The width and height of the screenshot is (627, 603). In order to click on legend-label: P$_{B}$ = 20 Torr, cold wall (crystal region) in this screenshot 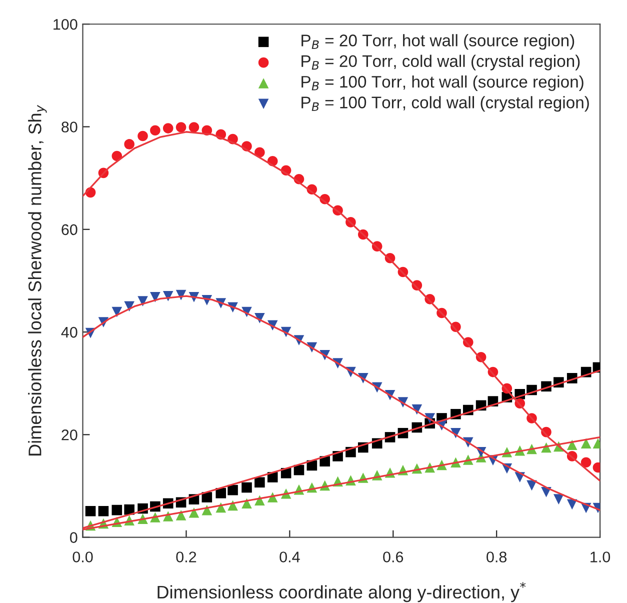, I will do `click(441, 62)`.